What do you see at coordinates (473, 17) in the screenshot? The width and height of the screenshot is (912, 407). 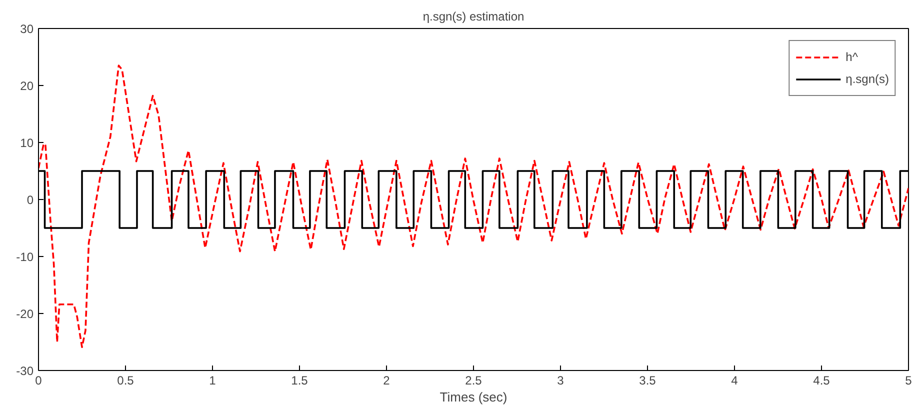 I see `chart-title: η.sgn(s) estimation` at bounding box center [473, 17].